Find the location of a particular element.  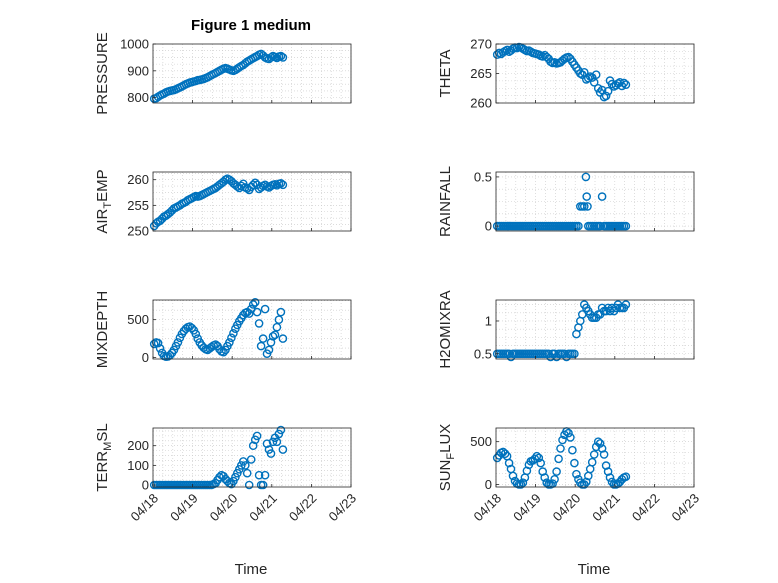

x-tick-label-p7-2: 04/20 is located at coordinates (224, 508).